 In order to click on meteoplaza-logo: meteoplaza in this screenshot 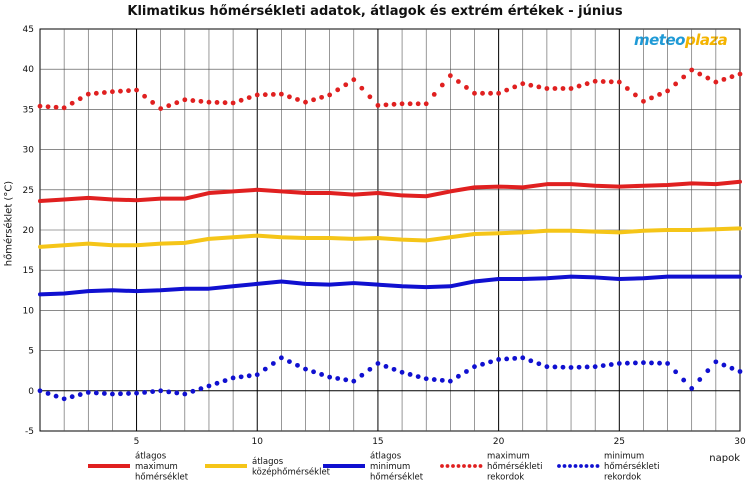, I will do `click(681, 40)`.